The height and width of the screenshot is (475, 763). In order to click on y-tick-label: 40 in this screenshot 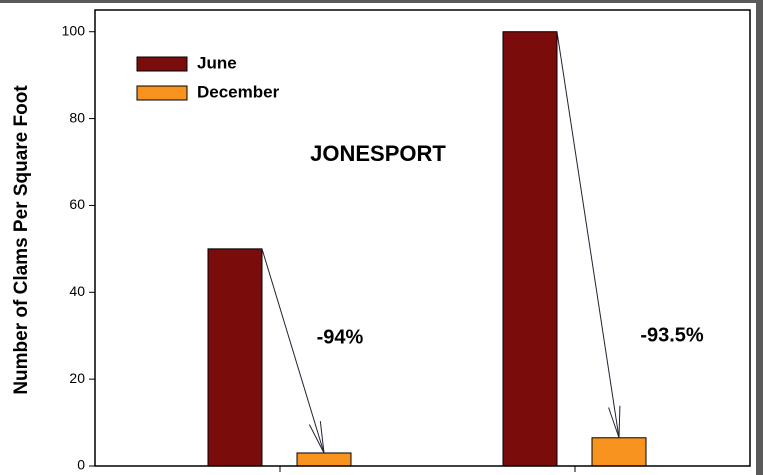, I will do `click(77, 291)`.